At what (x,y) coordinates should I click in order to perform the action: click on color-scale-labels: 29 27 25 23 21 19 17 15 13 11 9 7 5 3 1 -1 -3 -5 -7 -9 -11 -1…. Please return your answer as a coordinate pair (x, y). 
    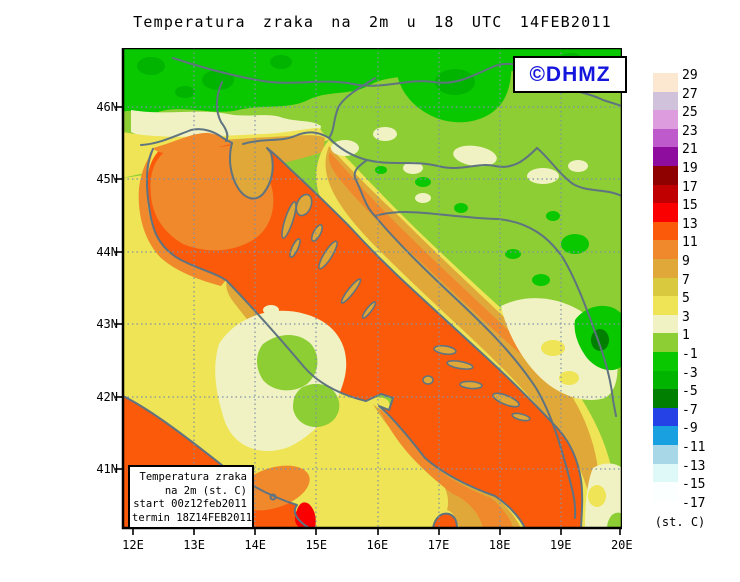
    Looking at the image, I should click on (700, 293).